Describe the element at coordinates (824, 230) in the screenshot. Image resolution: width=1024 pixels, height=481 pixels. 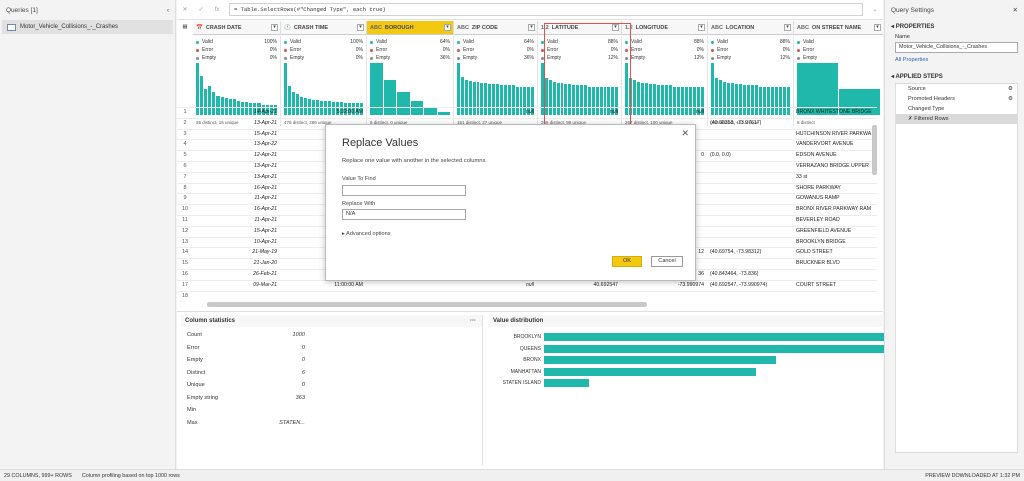
I see `table-cell: GREENFIELD AVENUE` at that location.